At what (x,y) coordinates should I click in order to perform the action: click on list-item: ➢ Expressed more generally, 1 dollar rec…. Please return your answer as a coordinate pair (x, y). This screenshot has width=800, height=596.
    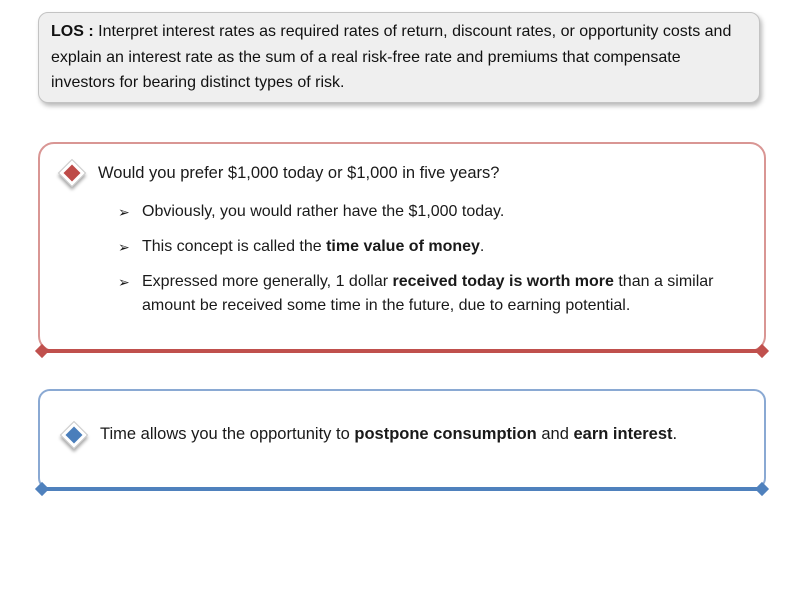
    Looking at the image, I should click on (441, 294).